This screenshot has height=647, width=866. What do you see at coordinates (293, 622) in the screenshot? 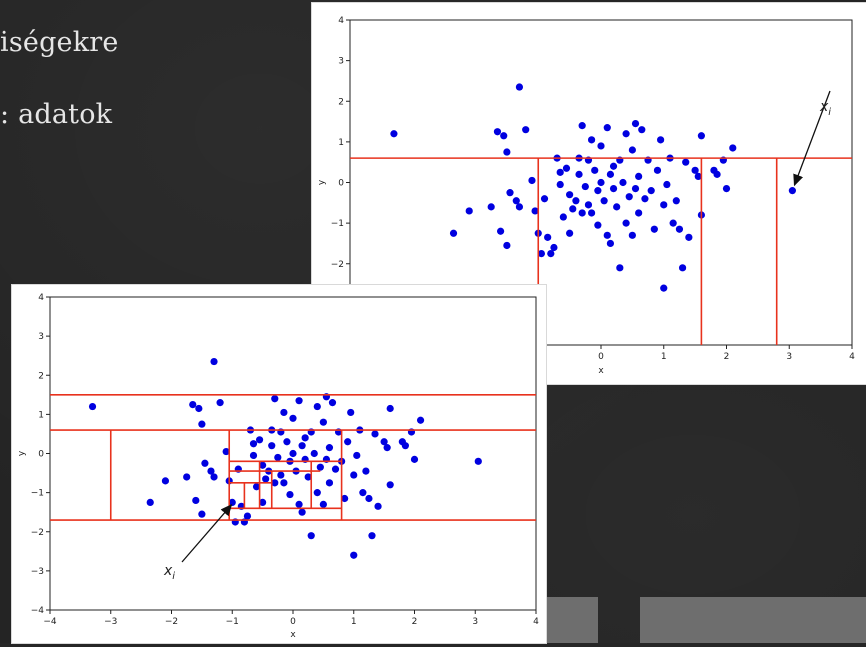
I see `x-tick-label: 0` at bounding box center [293, 622].